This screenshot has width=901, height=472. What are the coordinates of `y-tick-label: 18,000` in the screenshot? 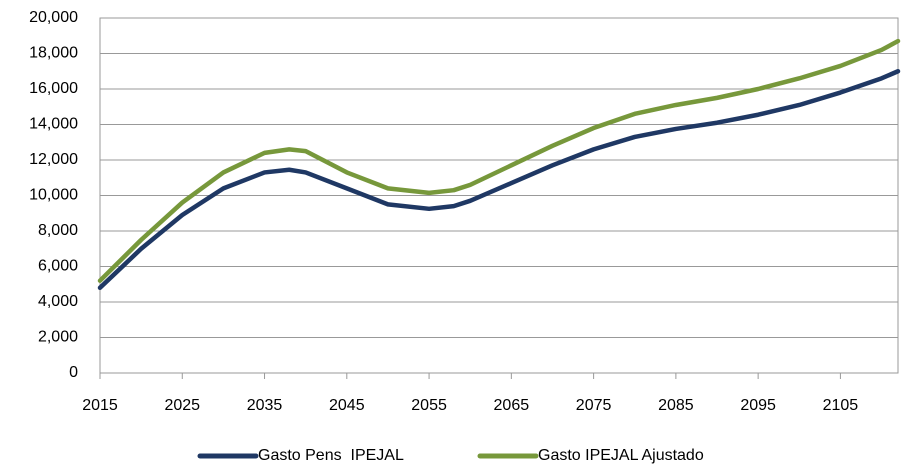 It's located at (53, 53).